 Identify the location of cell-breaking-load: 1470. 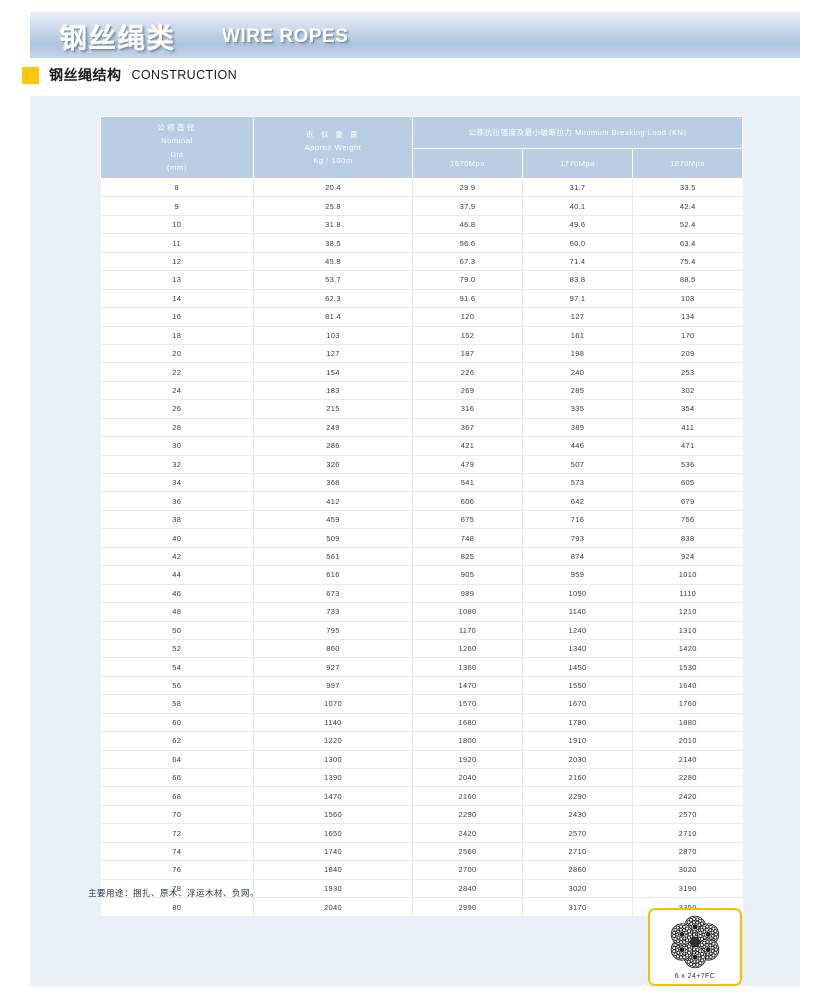
(467, 686).